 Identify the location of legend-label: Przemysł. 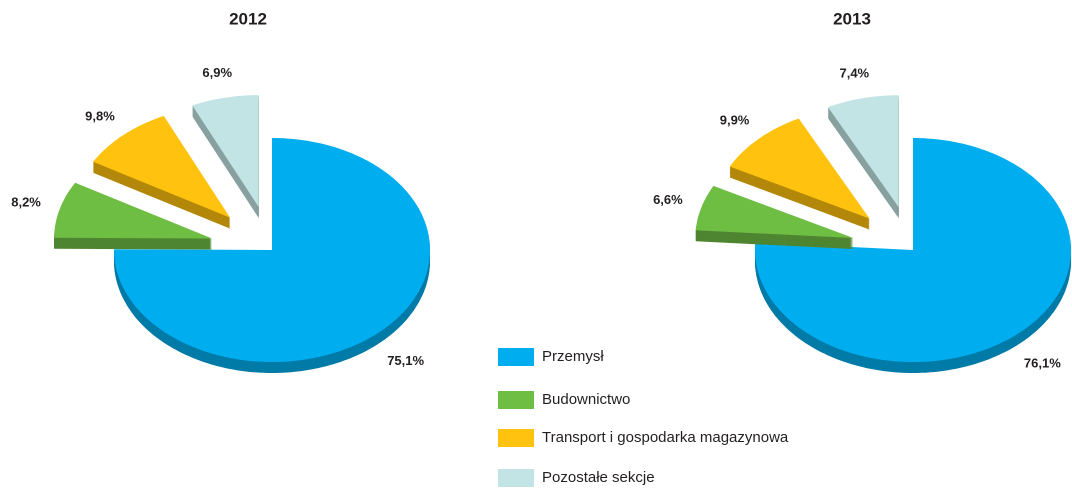
(573, 356).